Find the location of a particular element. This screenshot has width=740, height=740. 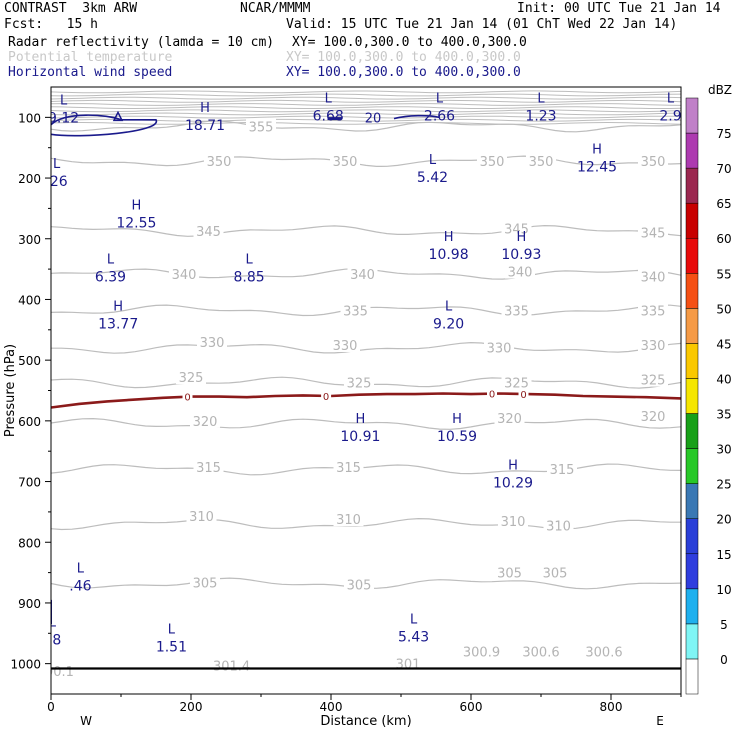

wind-extremum-value: .26 is located at coordinates (56, 182).